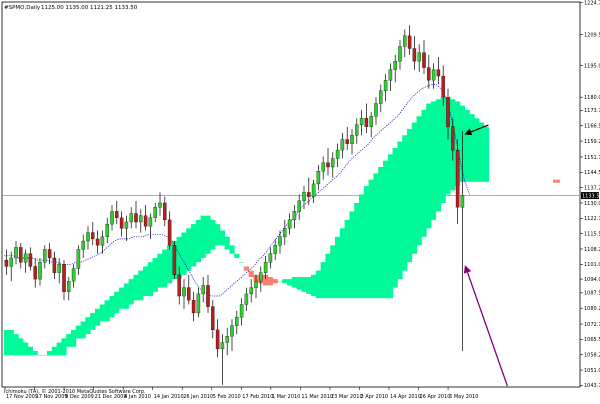 The width and height of the screenshot is (600, 404). I want to click on y-tick-label: 1209.55, so click(592, 35).